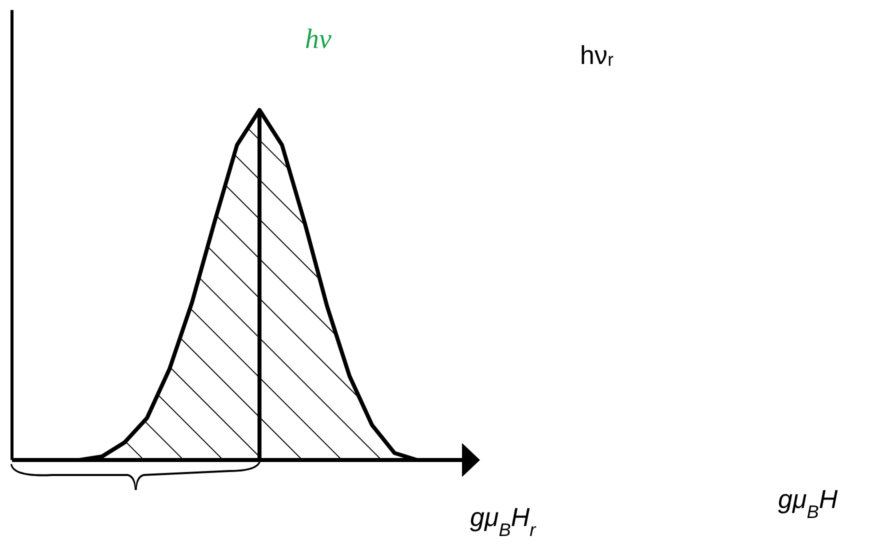 The image size is (870, 548). What do you see at coordinates (318, 39) in the screenshot?
I see `text: hν` at bounding box center [318, 39].